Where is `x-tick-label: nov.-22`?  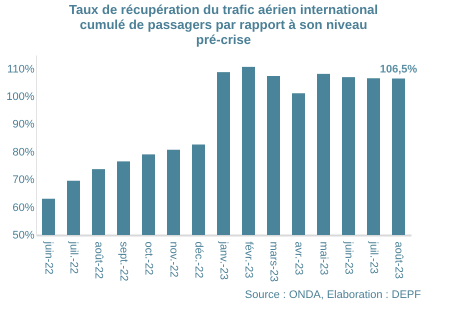
x-tick-label: nov.-22 is located at coordinates (174, 260).